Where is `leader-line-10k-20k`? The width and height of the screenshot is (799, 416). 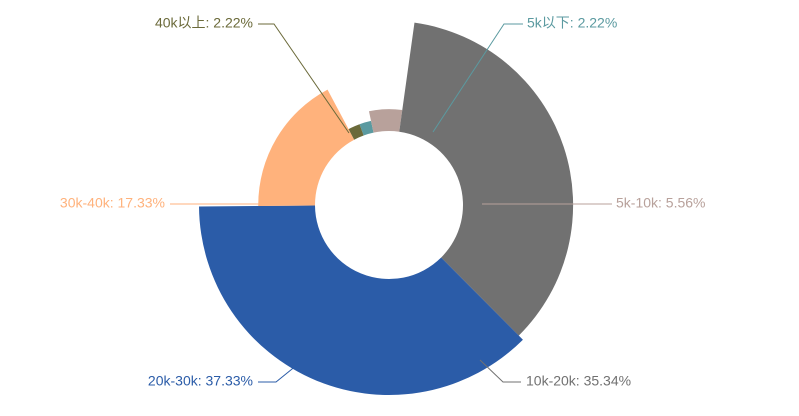 leader-line-10k-20k is located at coordinates (500, 371).